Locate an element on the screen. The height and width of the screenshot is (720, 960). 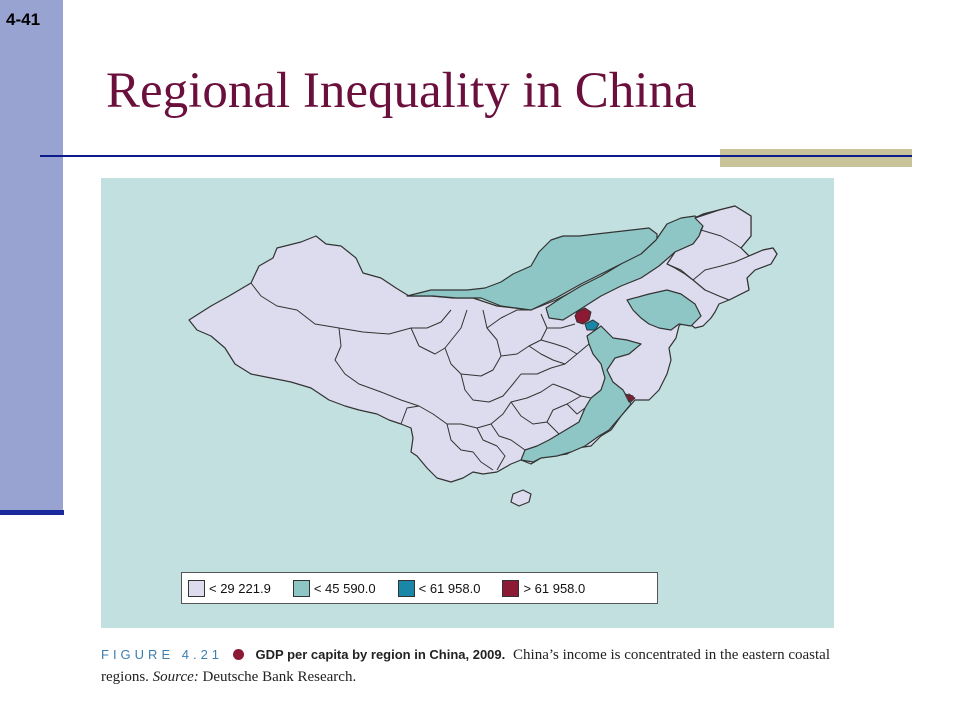
legend-label-top: > 61 958.0 is located at coordinates (554, 588).